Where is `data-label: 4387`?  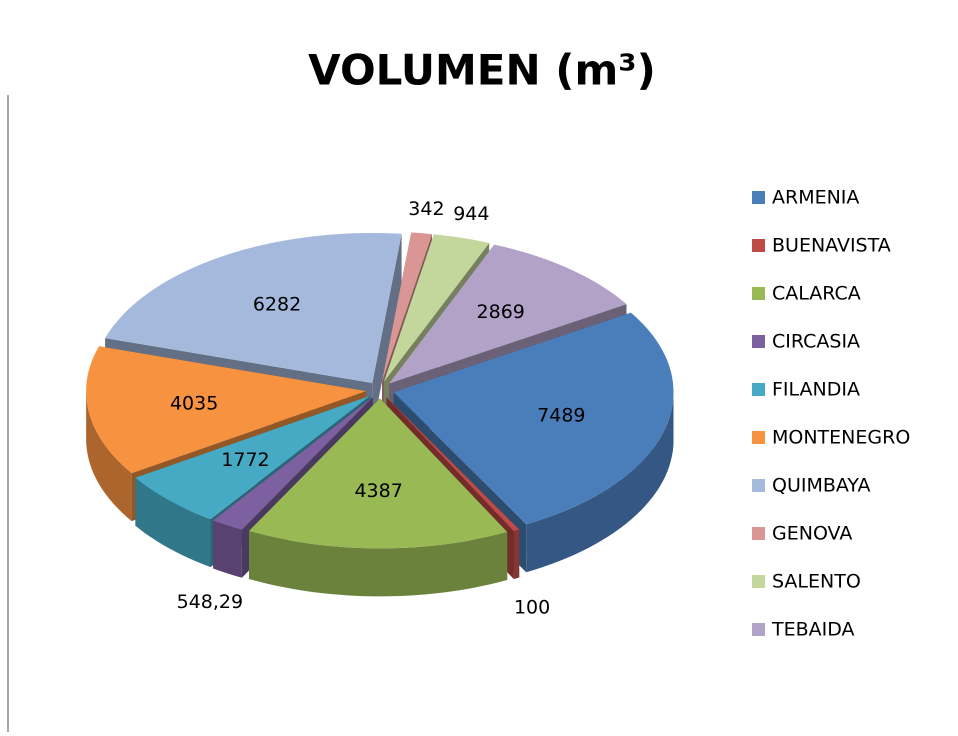 data-label: 4387 is located at coordinates (378, 491).